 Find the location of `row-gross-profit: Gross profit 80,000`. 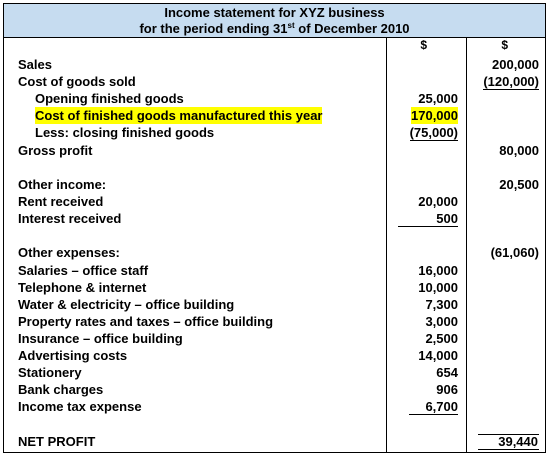

row-gross-profit: Gross profit 80,000 is located at coordinates (274, 150).